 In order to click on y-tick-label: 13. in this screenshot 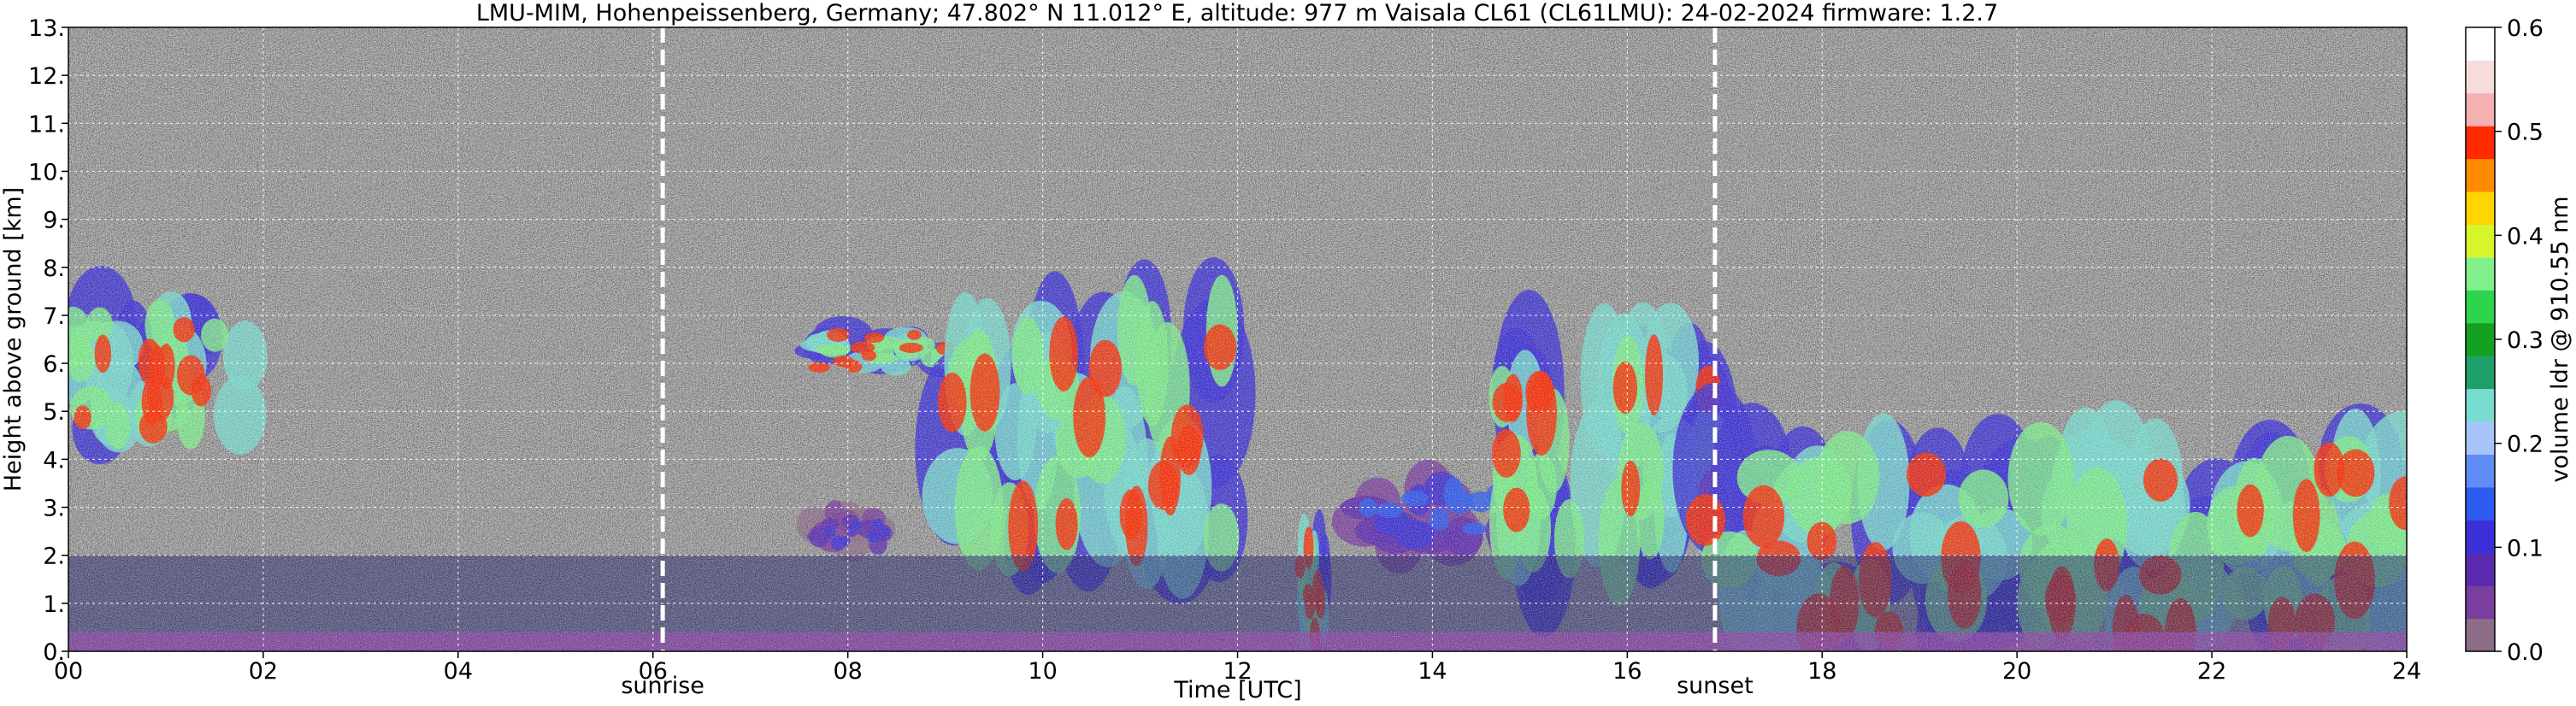, I will do `click(46, 28)`.